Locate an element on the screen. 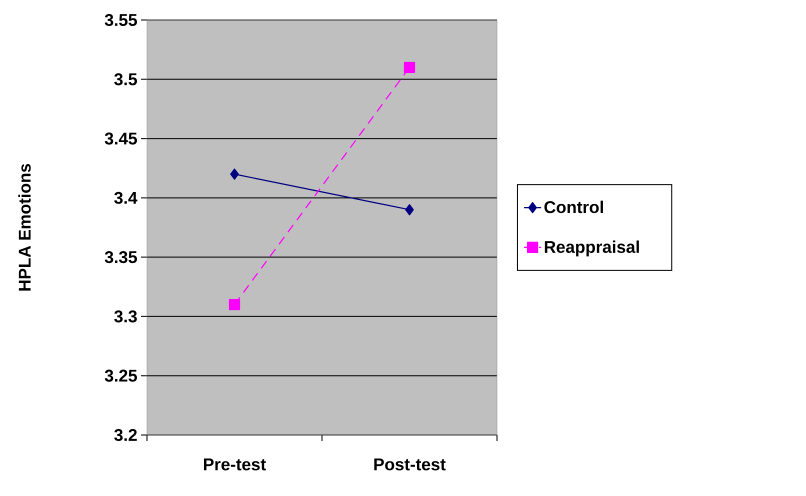 The image size is (806, 496). y-tick-label: 3.5 is located at coordinates (125, 79).